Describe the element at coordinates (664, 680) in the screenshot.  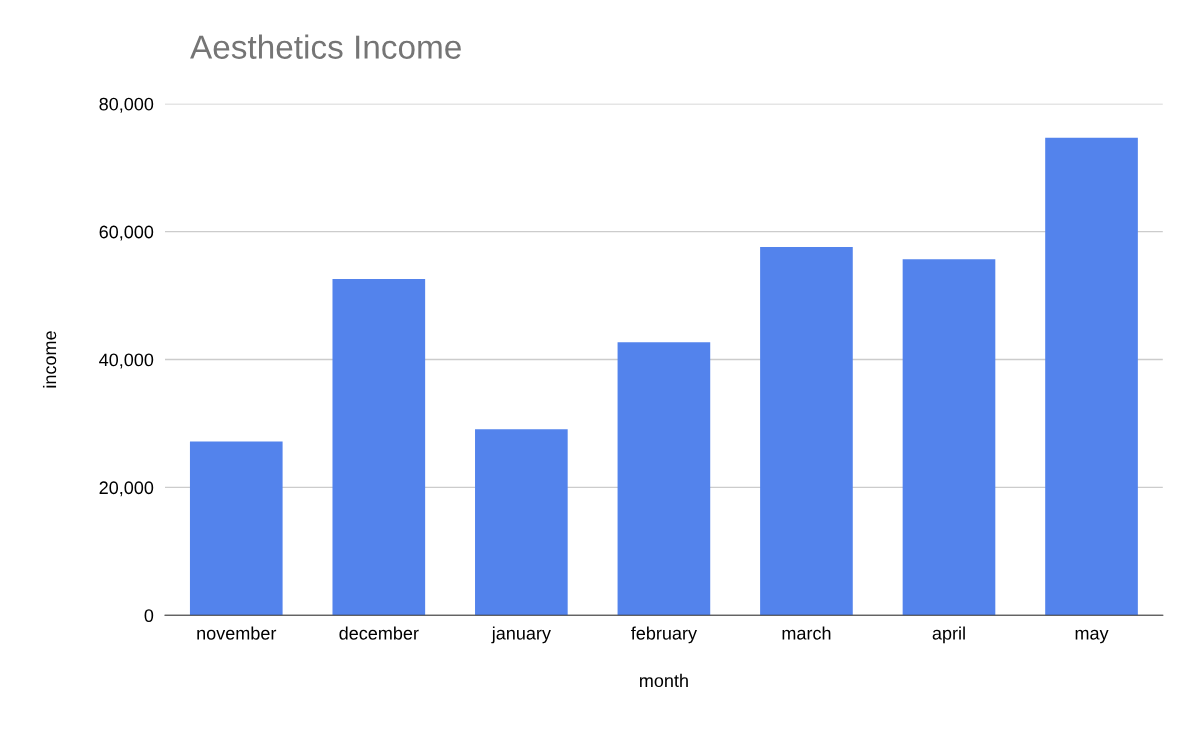
I see `x-axis-title: month` at that location.